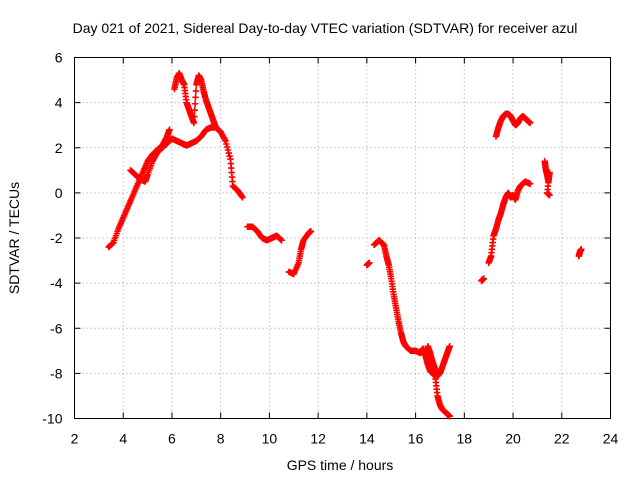 Image resolution: width=640 pixels, height=480 pixels. What do you see at coordinates (367, 439) in the screenshot?
I see `x-tick-label: 14` at bounding box center [367, 439].